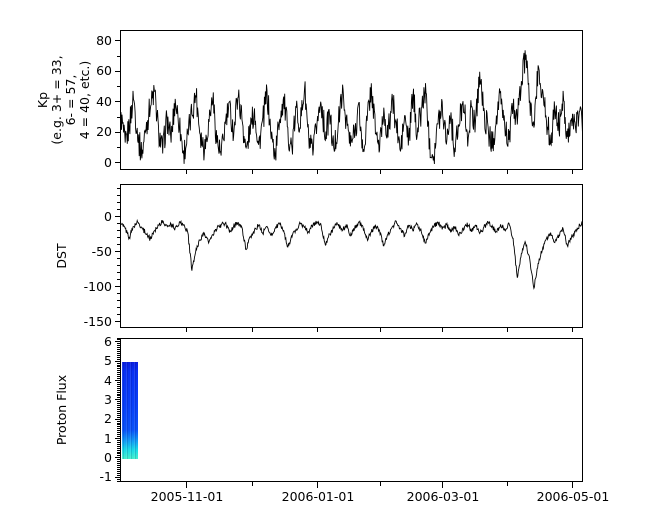 This screenshot has width=665, height=523. Describe the element at coordinates (108, 438) in the screenshot. I see `y-tick-label: 1` at that location.